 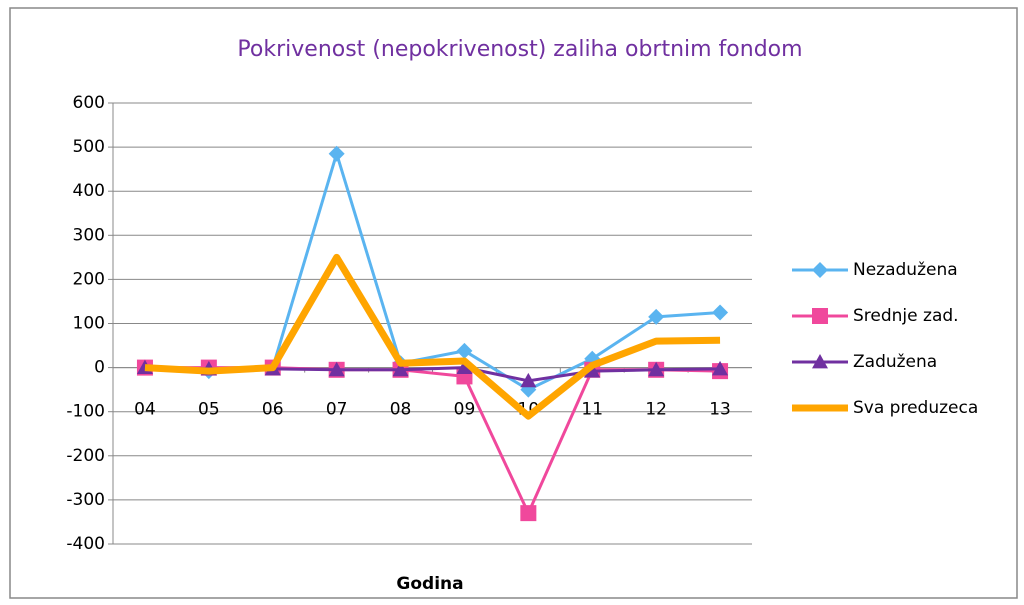 What do you see at coordinates (85, 500) in the screenshot?
I see `y-tick-label: -300` at bounding box center [85, 500].